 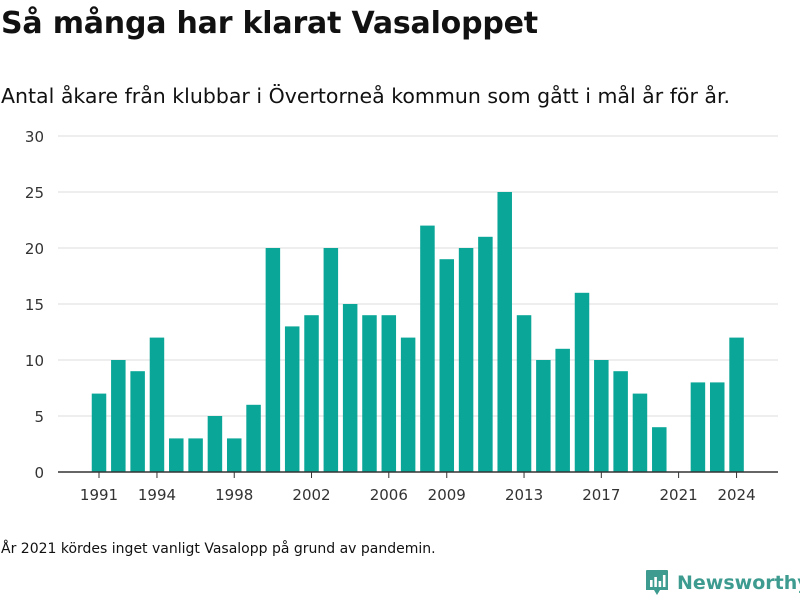 What do you see at coordinates (311, 393) in the screenshot?
I see `bar-2002` at bounding box center [311, 393].